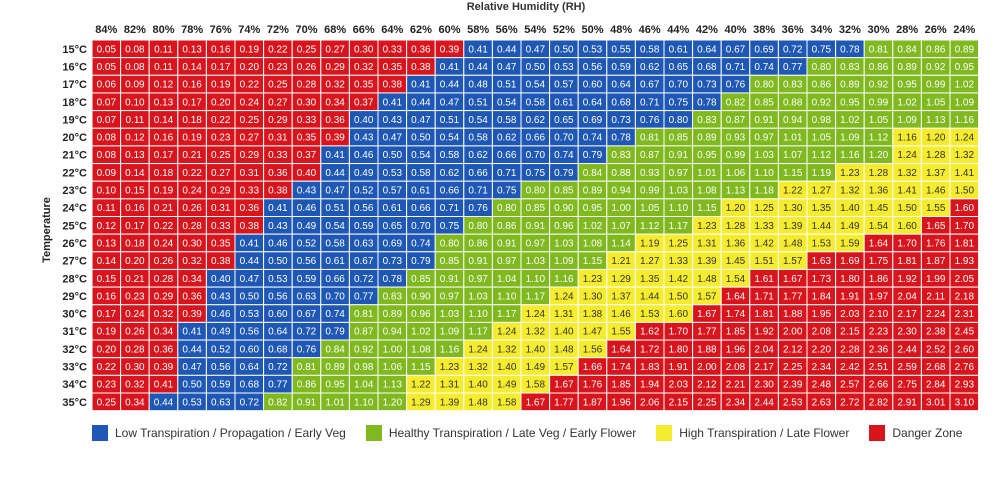  I want to click on cell-value: 1.00, so click(621, 208).